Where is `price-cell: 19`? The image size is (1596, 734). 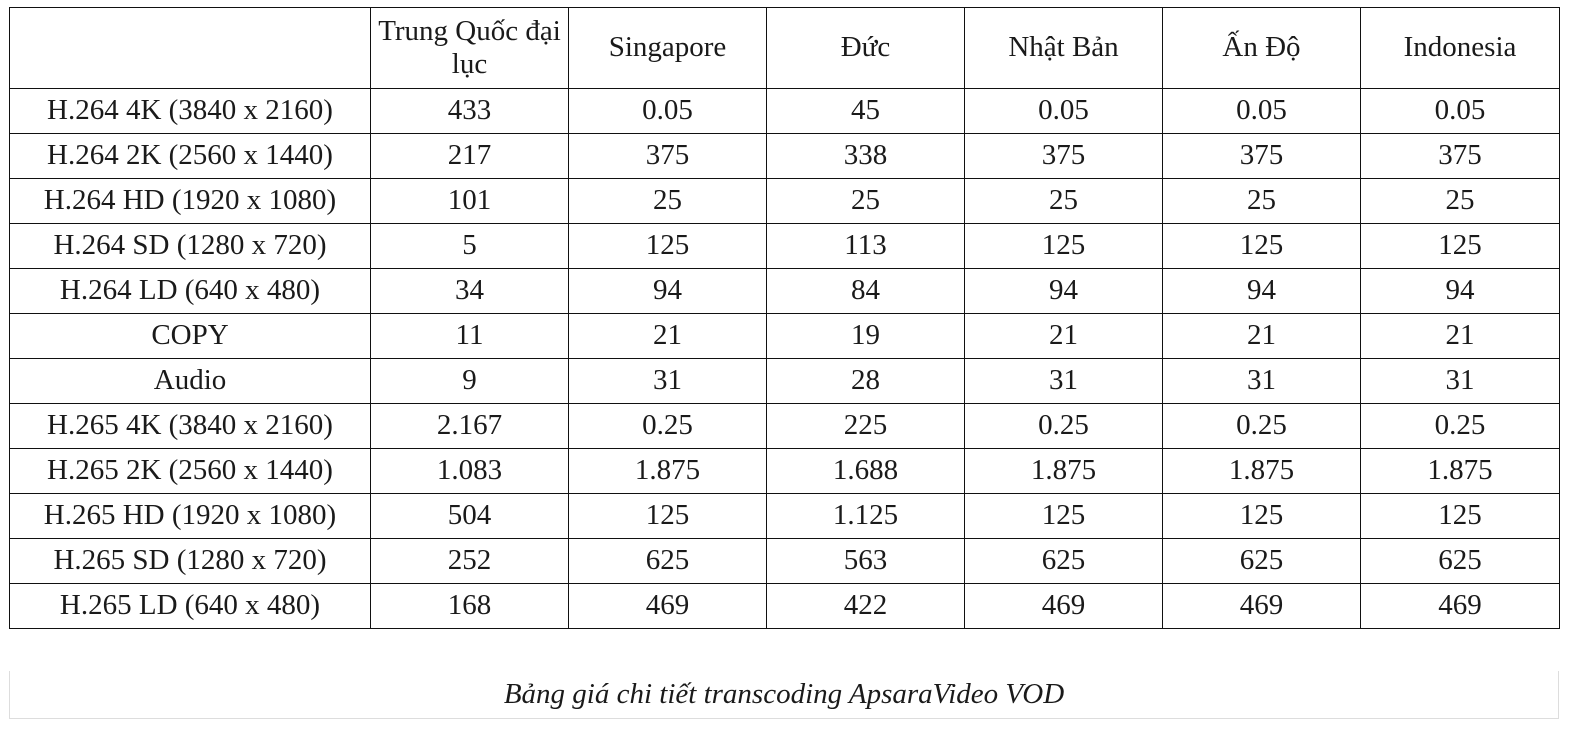
price-cell: 19 is located at coordinates (865, 336).